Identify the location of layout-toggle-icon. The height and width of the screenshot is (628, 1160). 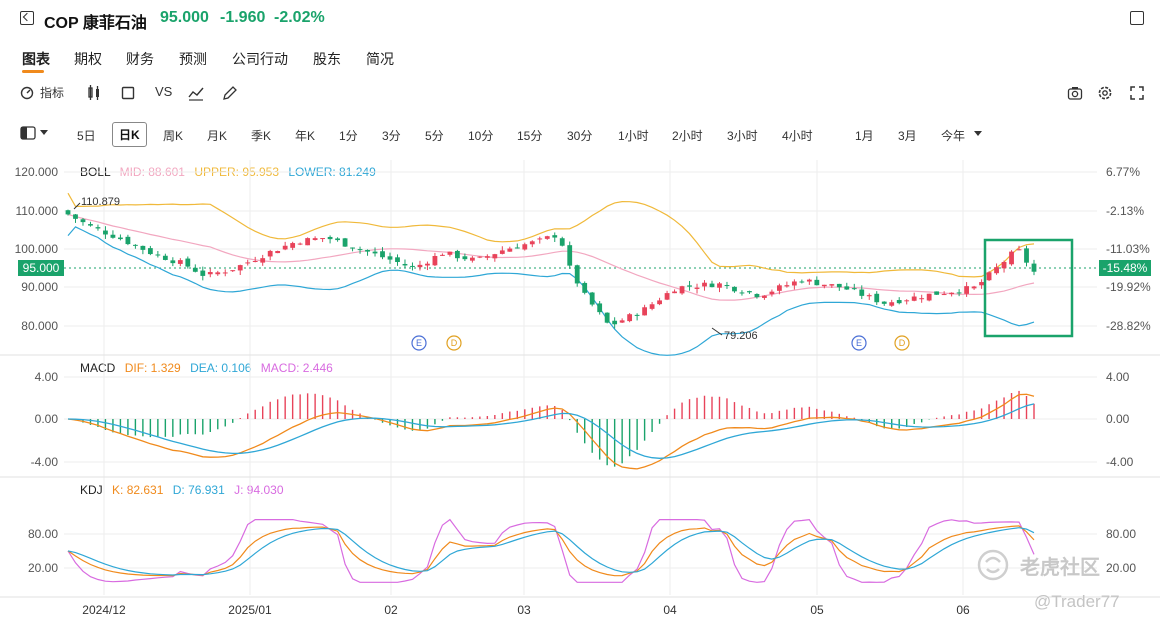
(28, 133).